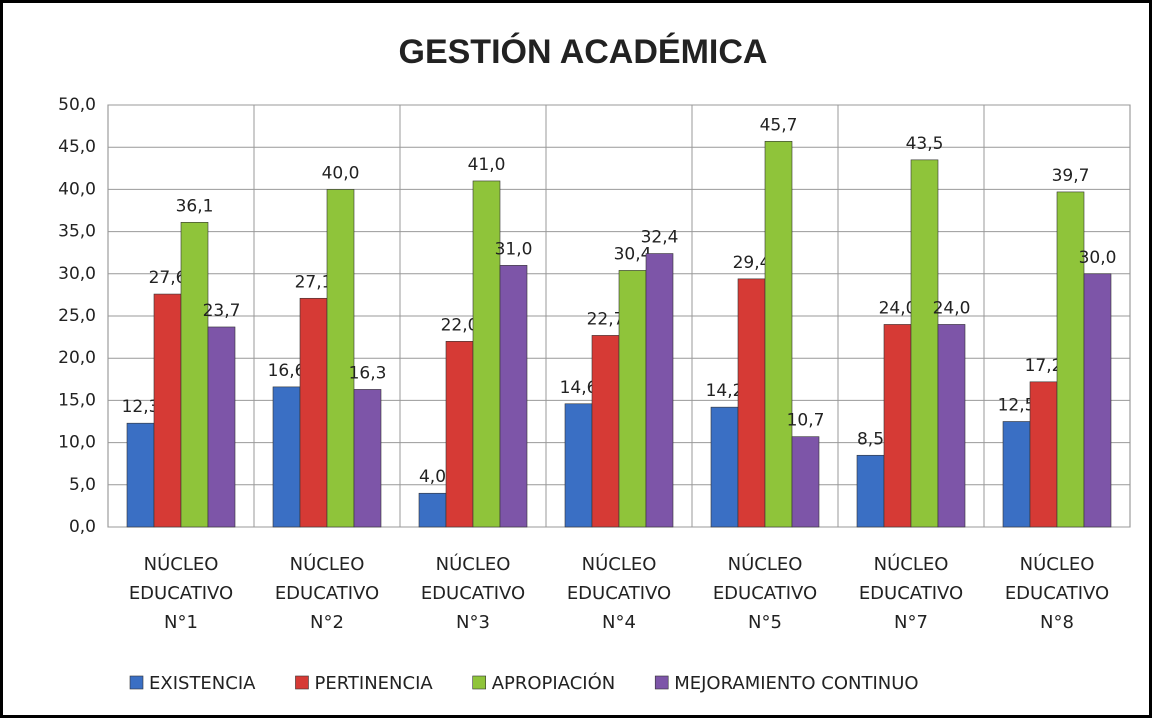 The width and height of the screenshot is (1152, 718). I want to click on y-tick-label: 30,0, so click(77, 274).